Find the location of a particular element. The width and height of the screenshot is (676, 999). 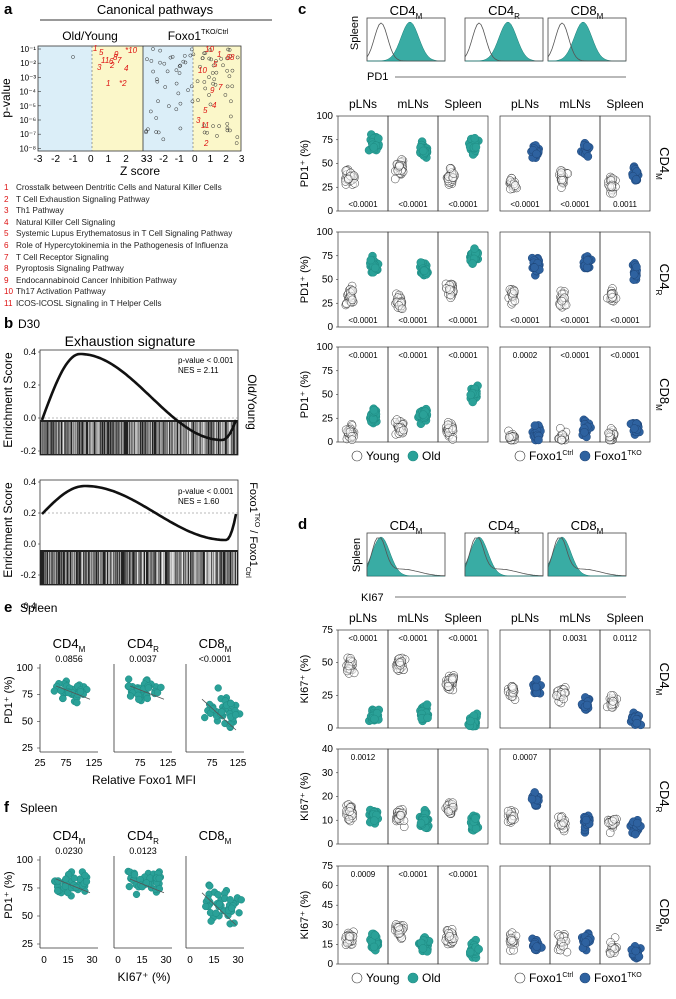

dotplot-row-label-sub: R is located at coordinates (658, 293).